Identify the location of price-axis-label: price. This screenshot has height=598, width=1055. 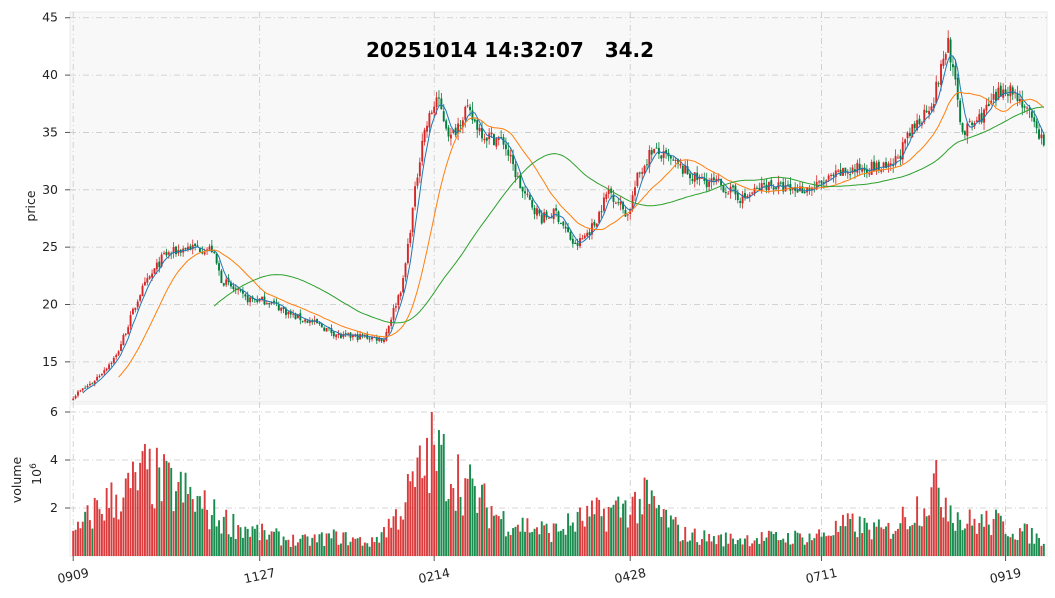
(30, 205).